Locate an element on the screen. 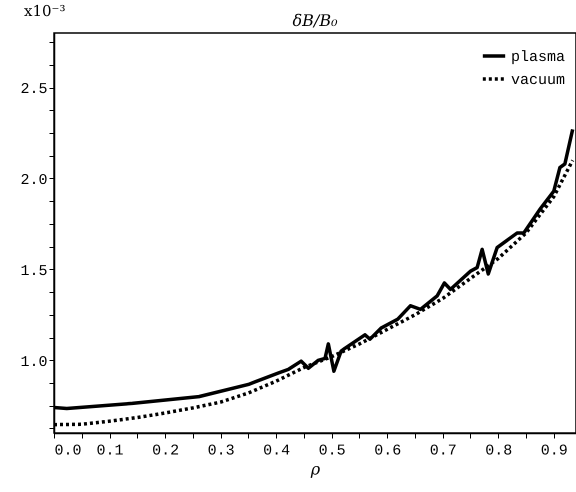  legend-label: vacuum is located at coordinates (538, 80).